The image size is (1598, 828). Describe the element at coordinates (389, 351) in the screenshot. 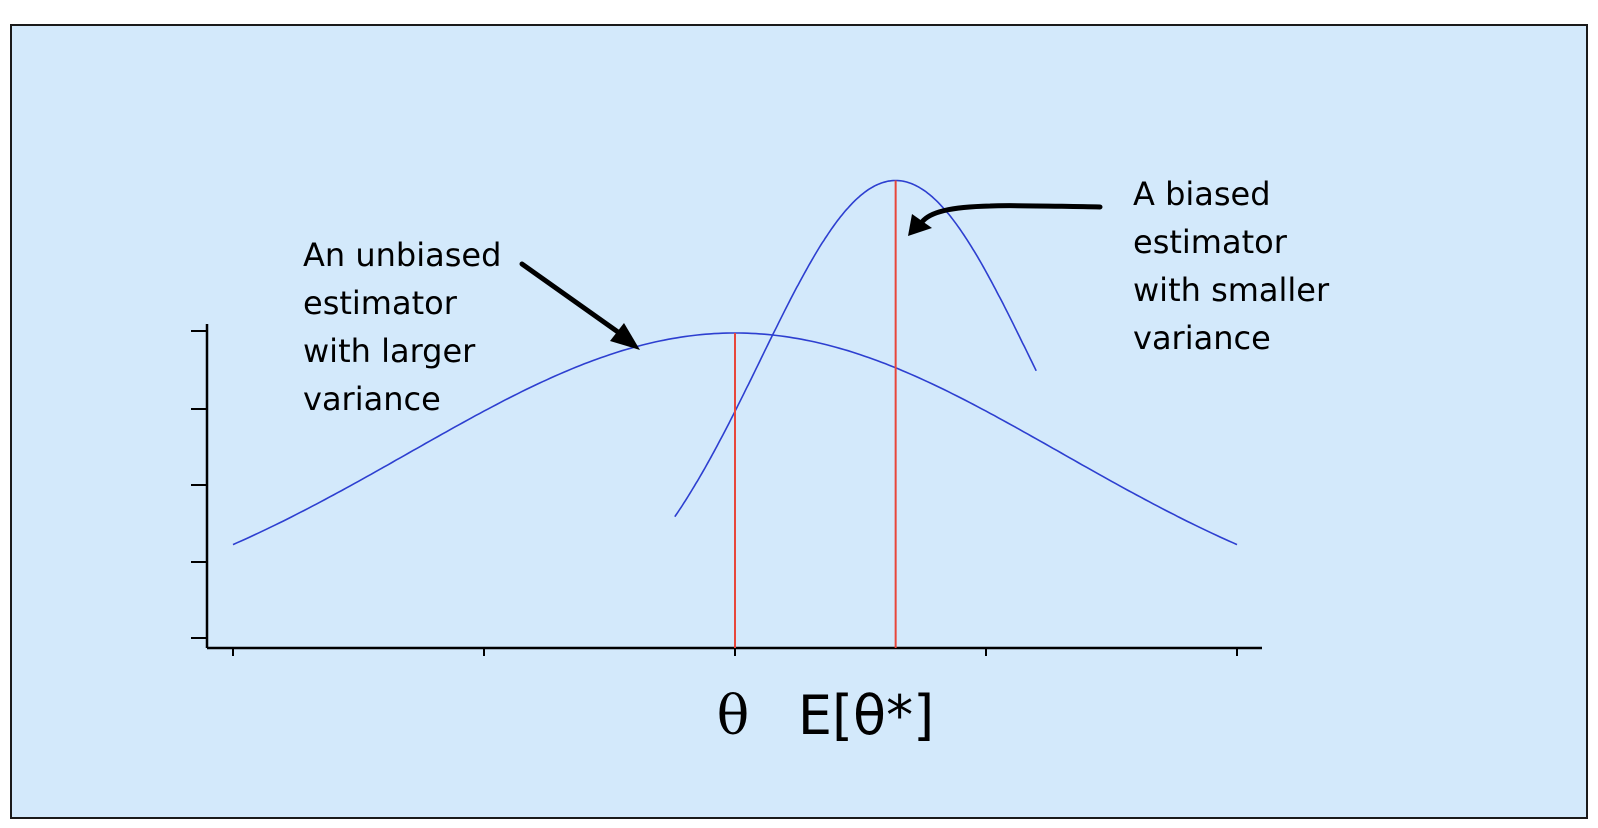

I see `unbiased-line: with larger` at that location.